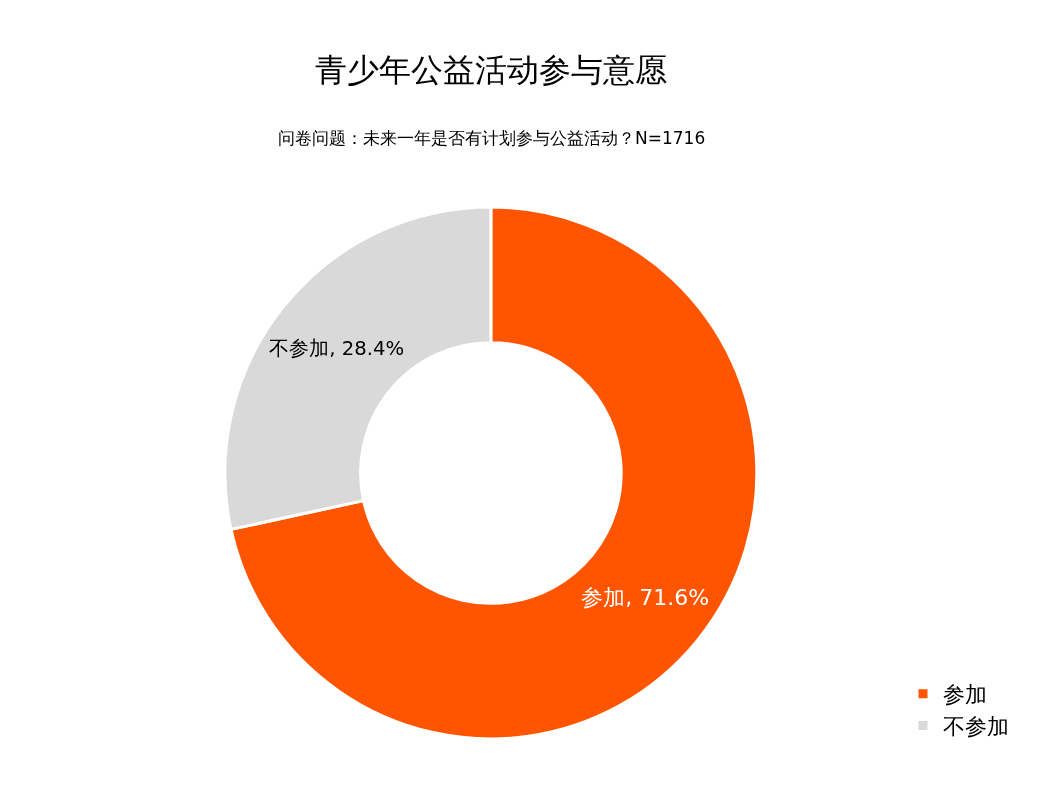 The width and height of the screenshot is (1050, 812). What do you see at coordinates (337, 349) in the screenshot?
I see `data-label: 不参加, 28.4%` at bounding box center [337, 349].